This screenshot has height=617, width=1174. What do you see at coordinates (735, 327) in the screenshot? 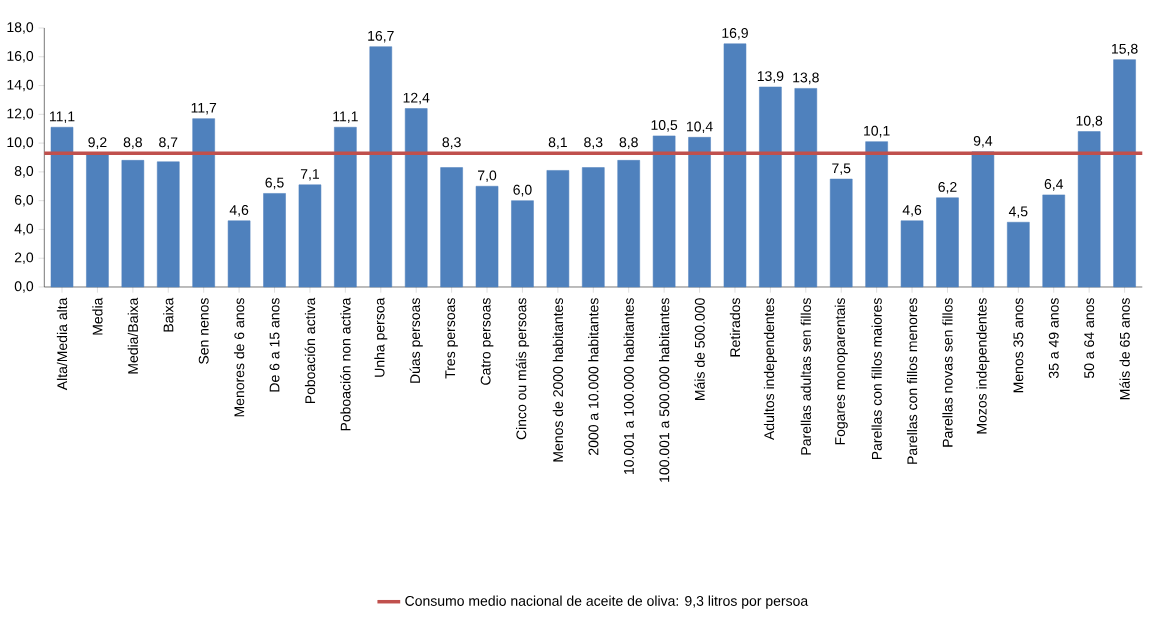
I see `x-tick-label: Retirados` at bounding box center [735, 327].